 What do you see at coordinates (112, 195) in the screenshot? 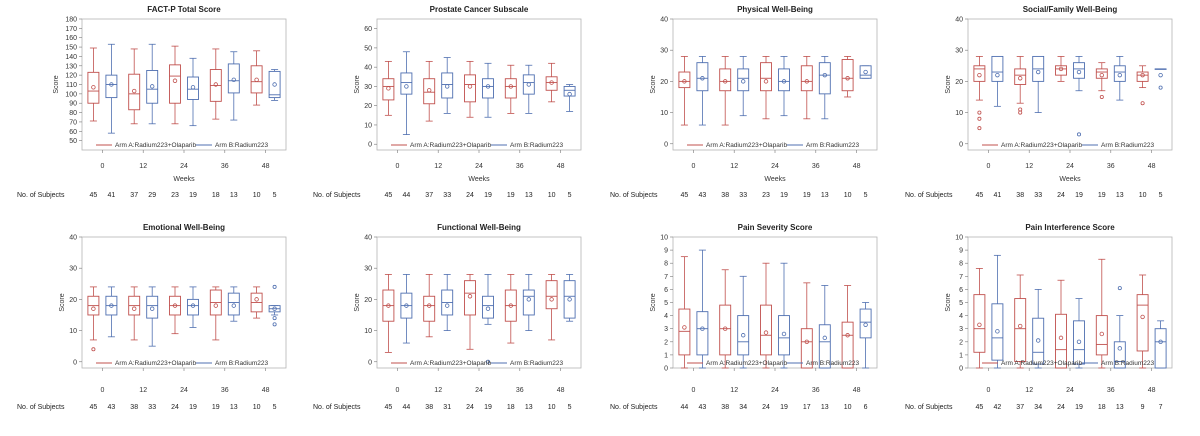
I see `subject-count: 41` at bounding box center [112, 195].